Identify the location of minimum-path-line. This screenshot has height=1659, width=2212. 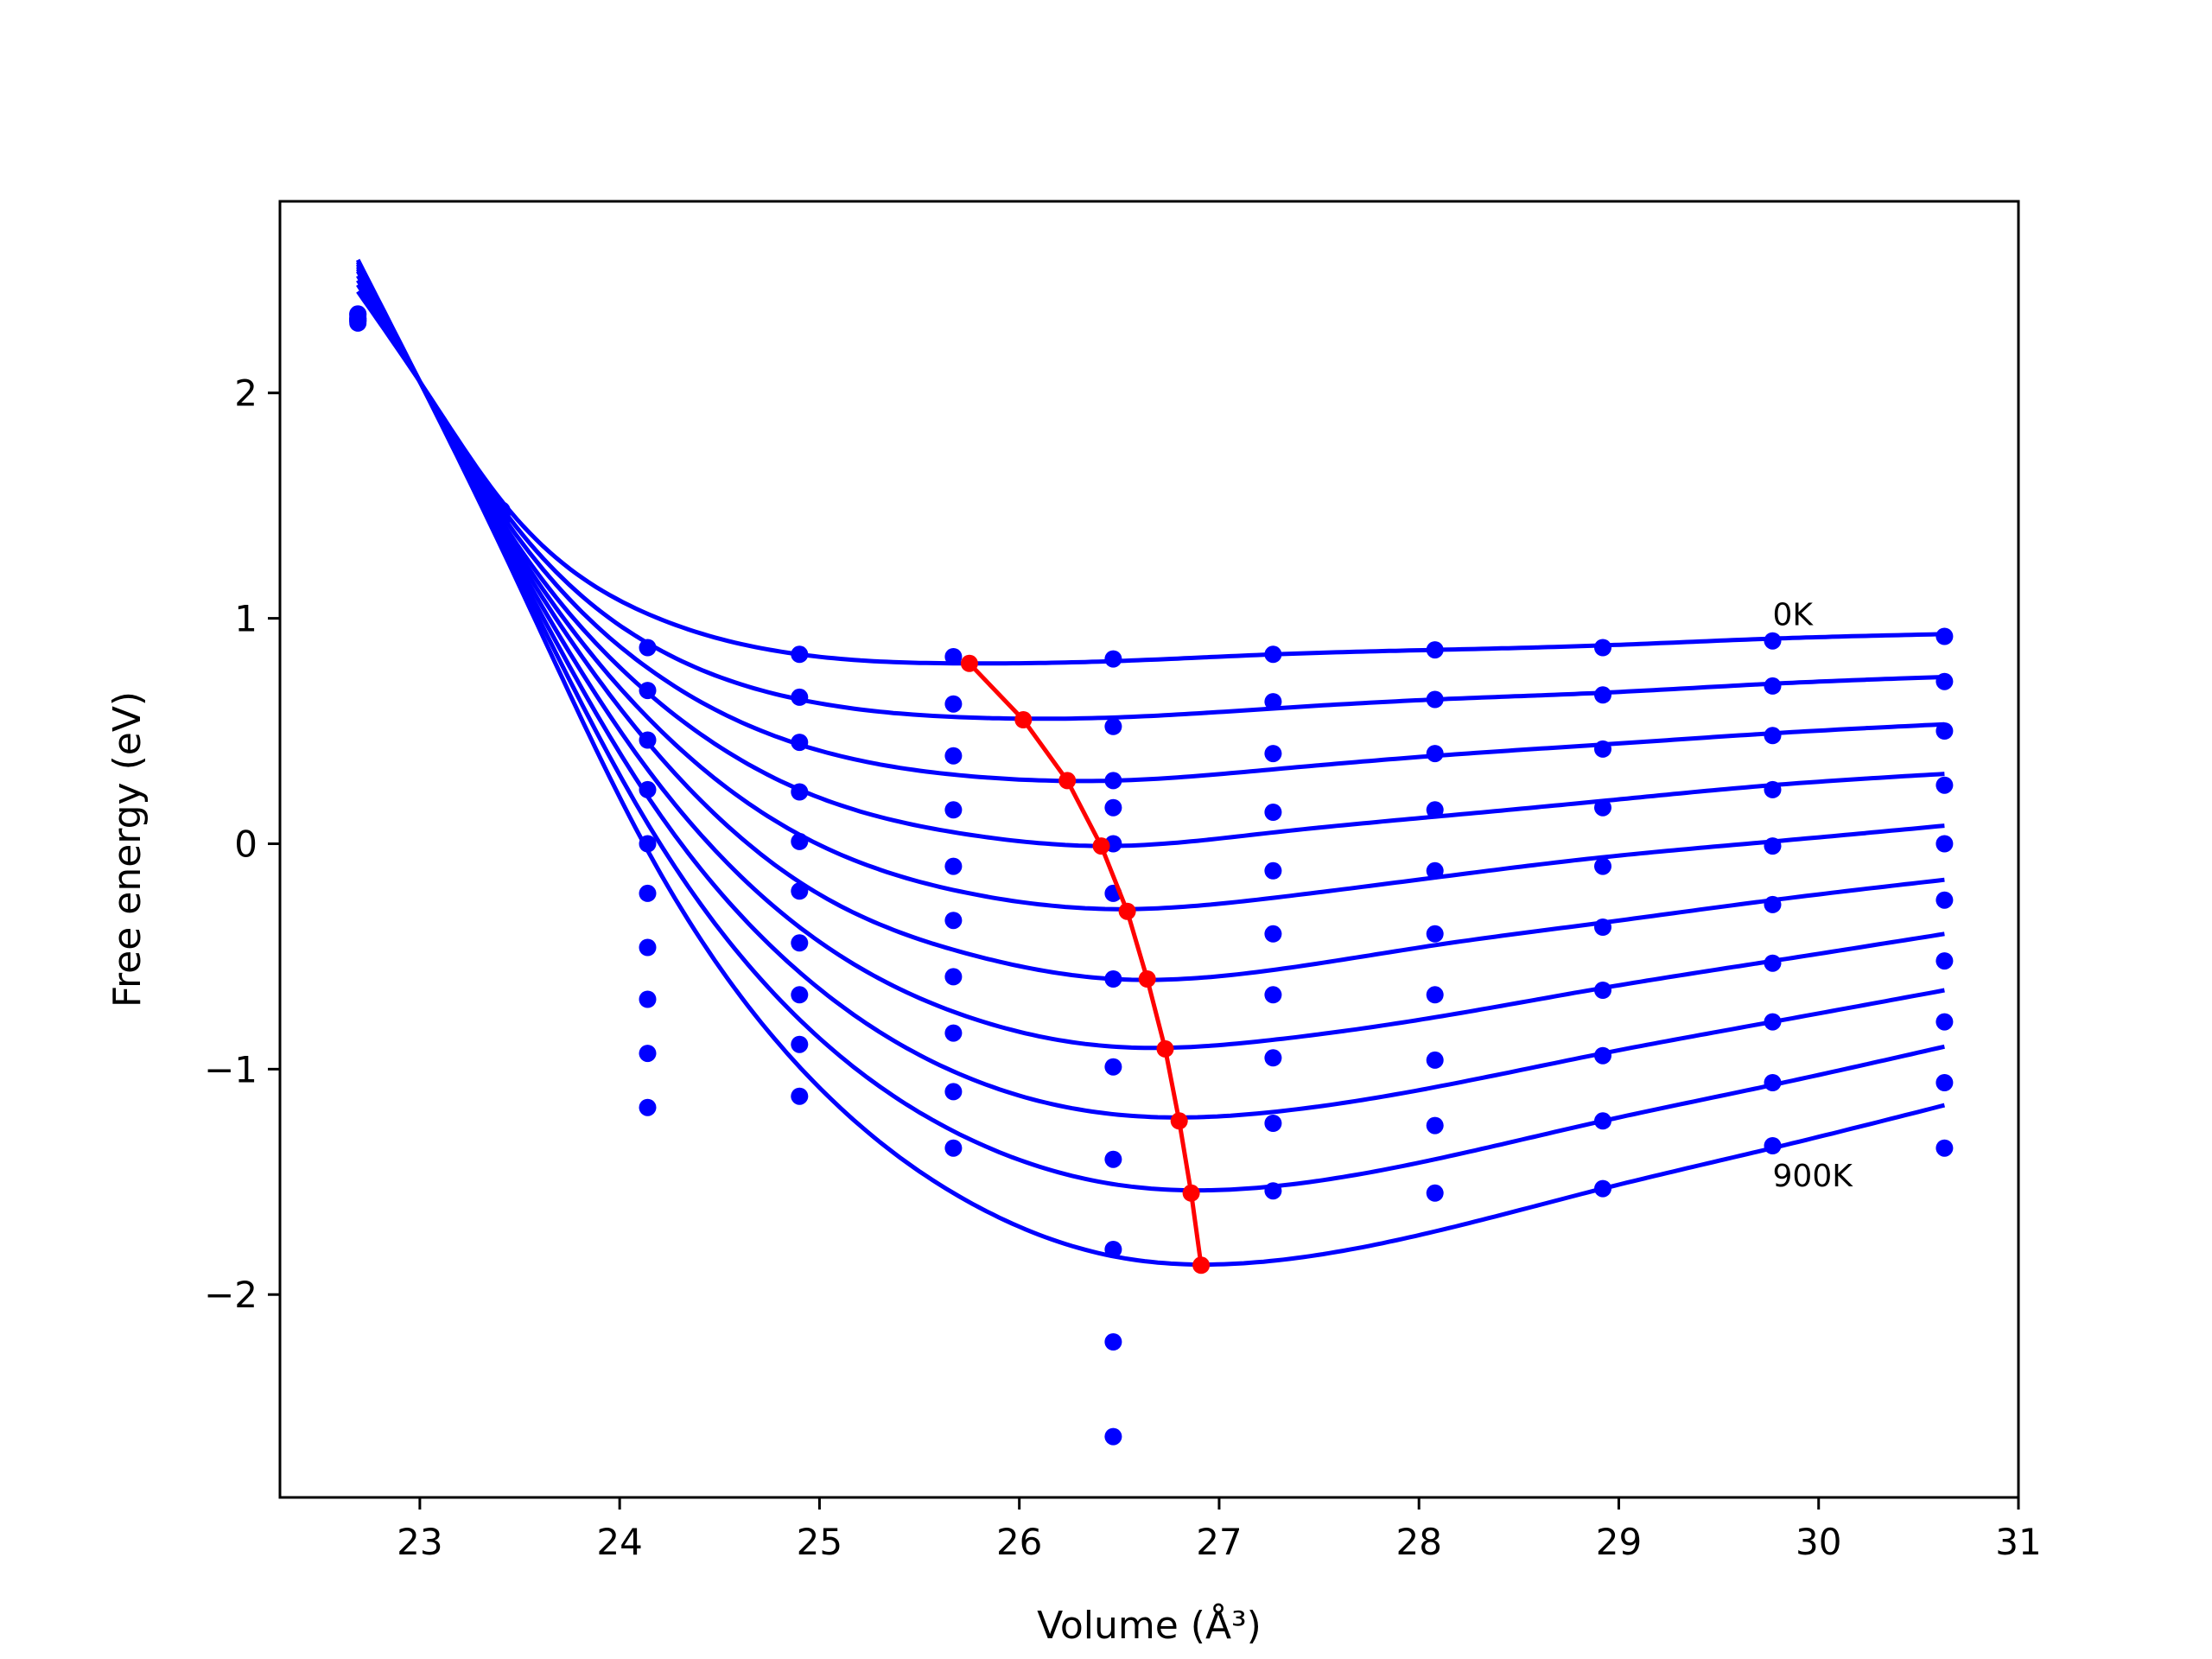
(1086, 964).